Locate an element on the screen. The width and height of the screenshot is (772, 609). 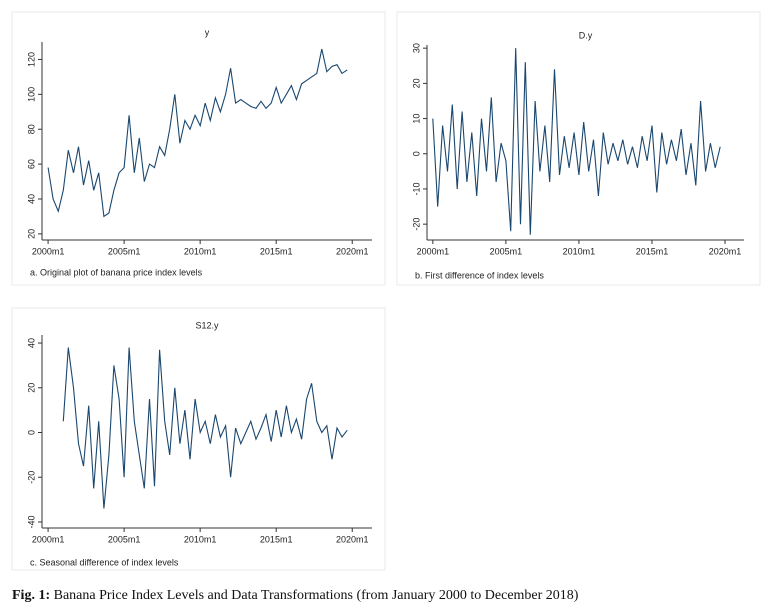
y-tick-label: 100 is located at coordinates (31, 94).